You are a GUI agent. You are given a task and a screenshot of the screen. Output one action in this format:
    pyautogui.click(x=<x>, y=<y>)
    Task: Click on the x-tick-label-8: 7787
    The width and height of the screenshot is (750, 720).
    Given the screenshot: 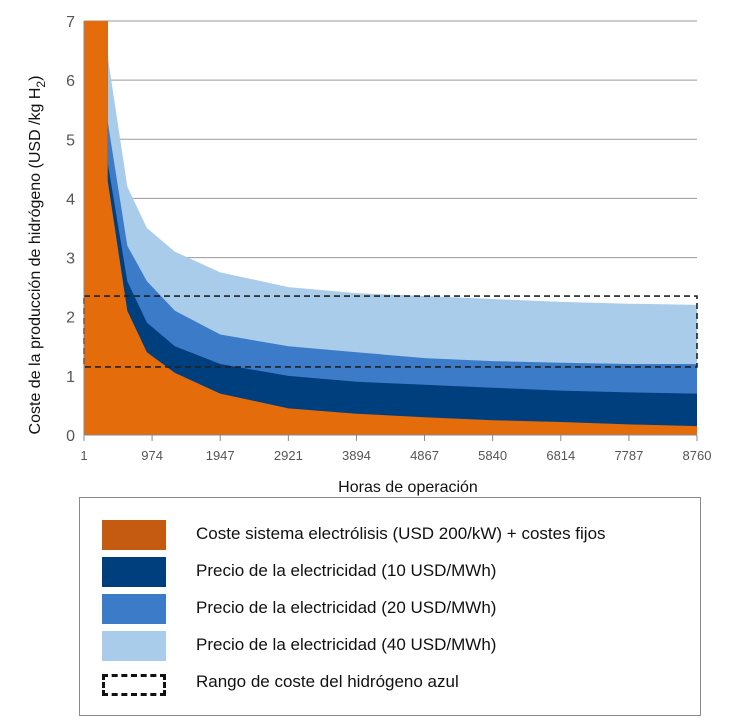 What is the action you would take?
    pyautogui.click(x=628, y=455)
    